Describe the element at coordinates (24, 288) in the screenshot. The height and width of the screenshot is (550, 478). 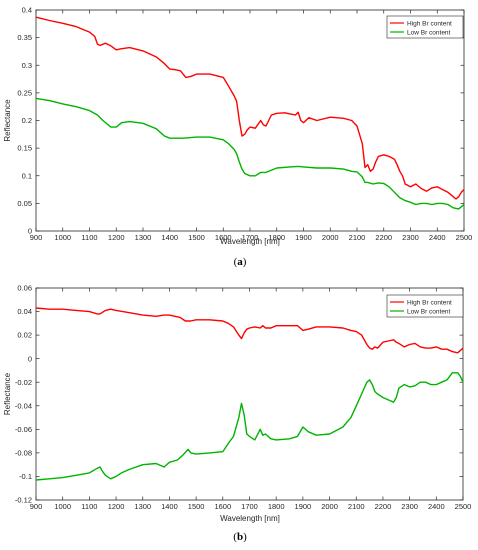
I see `y-tick-label: 0.06` at that location.